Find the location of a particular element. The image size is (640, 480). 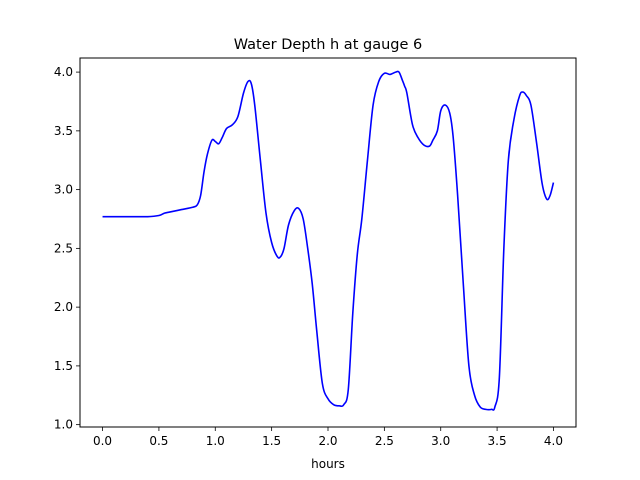

x-tick-label: 4.0 is located at coordinates (553, 441).